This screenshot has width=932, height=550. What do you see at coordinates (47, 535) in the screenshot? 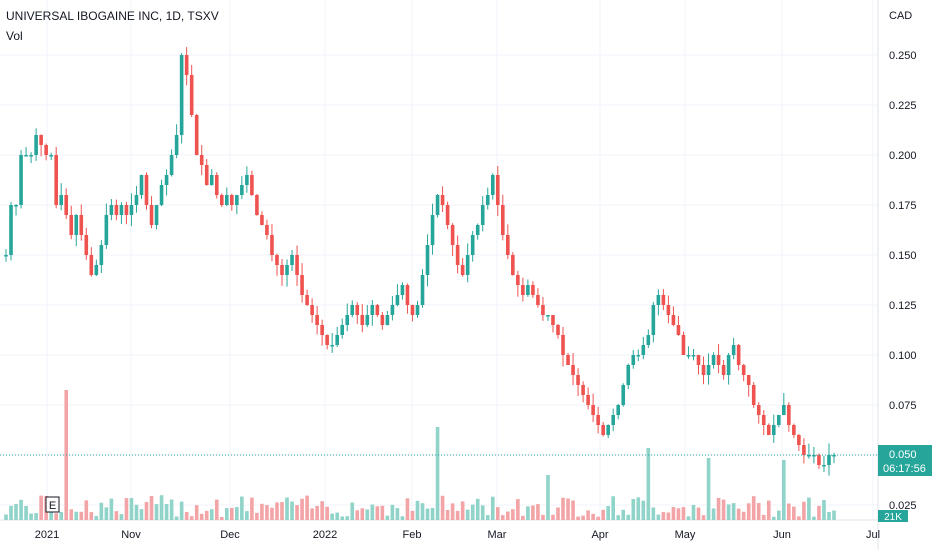
I see `x-tick-label: 2021` at bounding box center [47, 535].